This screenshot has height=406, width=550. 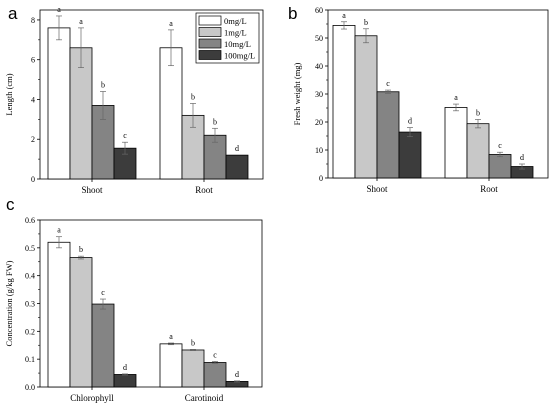 I want to click on y-axis-label: Length (cm), so click(x=9, y=94).